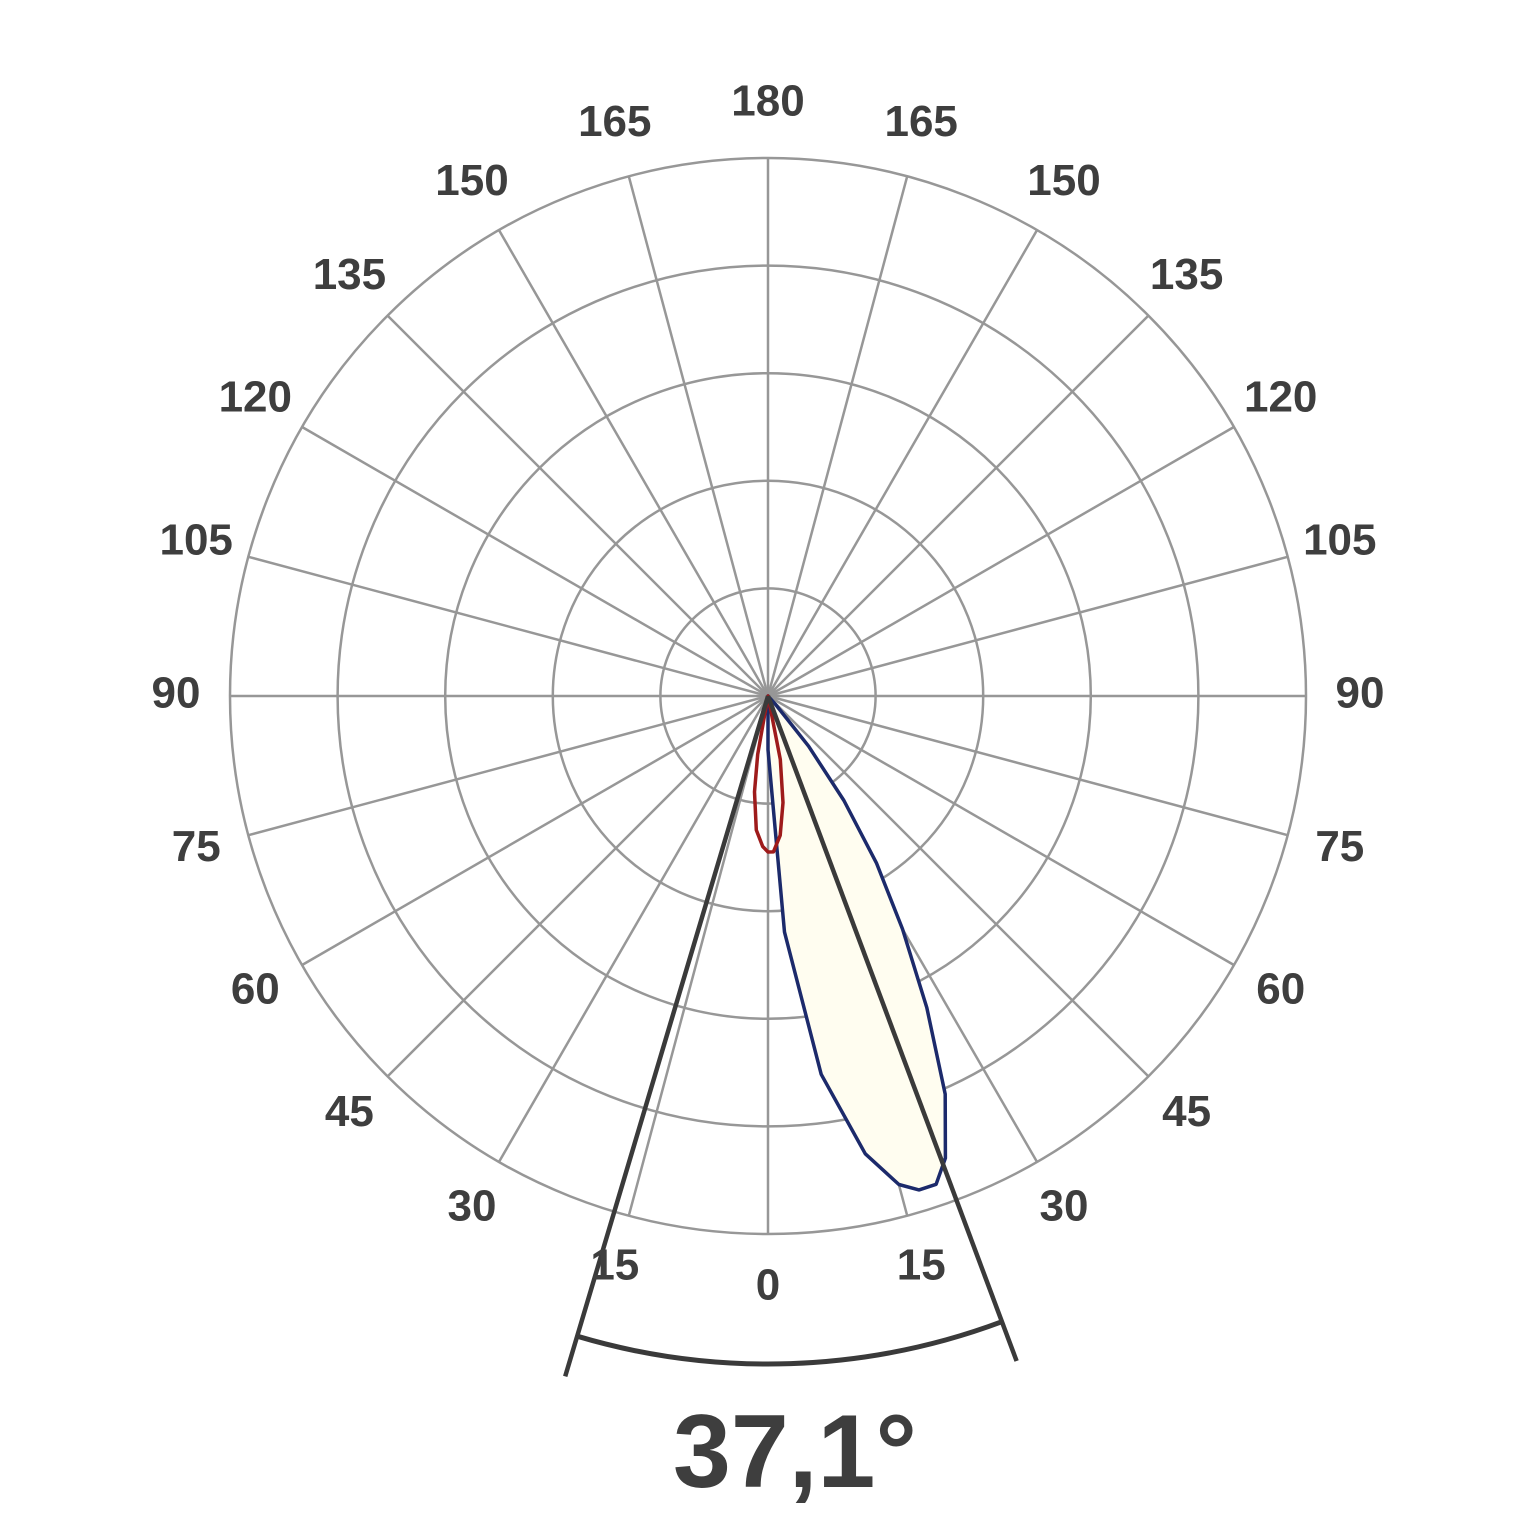 The image size is (1537, 1537). Describe the element at coordinates (768, 1285) in the screenshot. I see `angle-tick-label: 0` at that location.